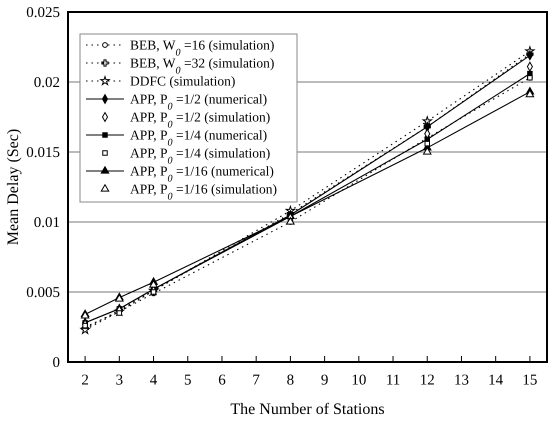  I want to click on x-tick-label: 5, so click(188, 380).